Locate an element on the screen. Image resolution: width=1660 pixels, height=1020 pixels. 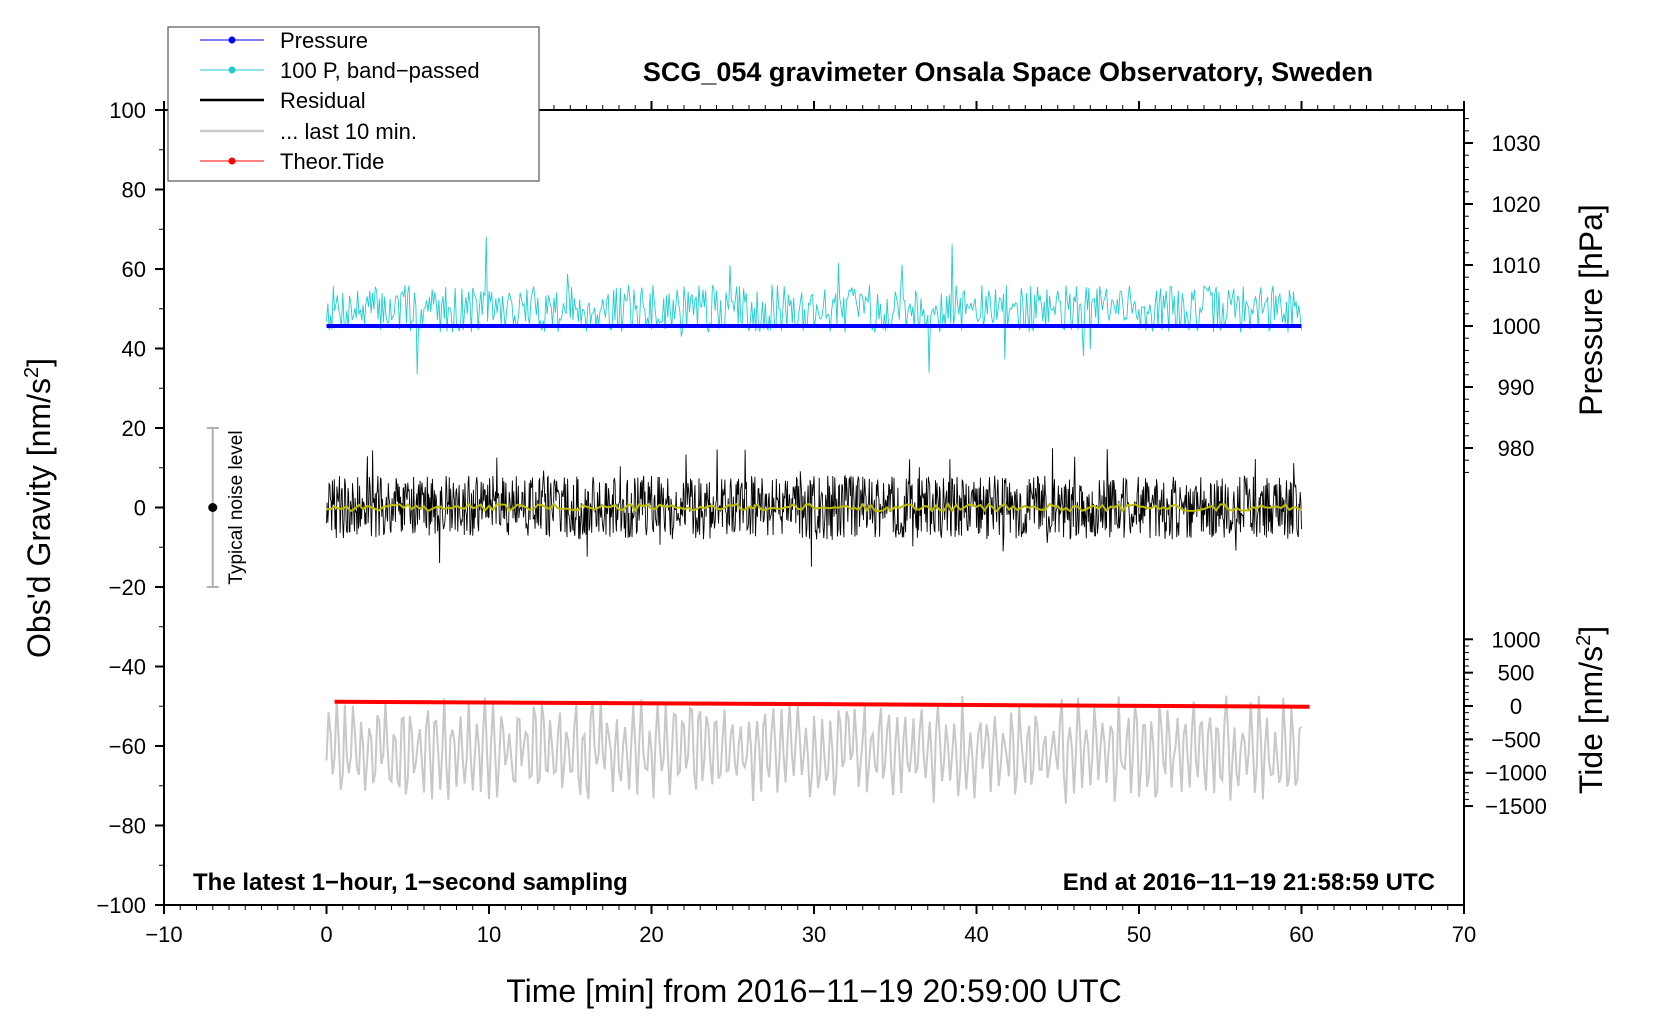
trace-last-10-min is located at coordinates (814, 749).